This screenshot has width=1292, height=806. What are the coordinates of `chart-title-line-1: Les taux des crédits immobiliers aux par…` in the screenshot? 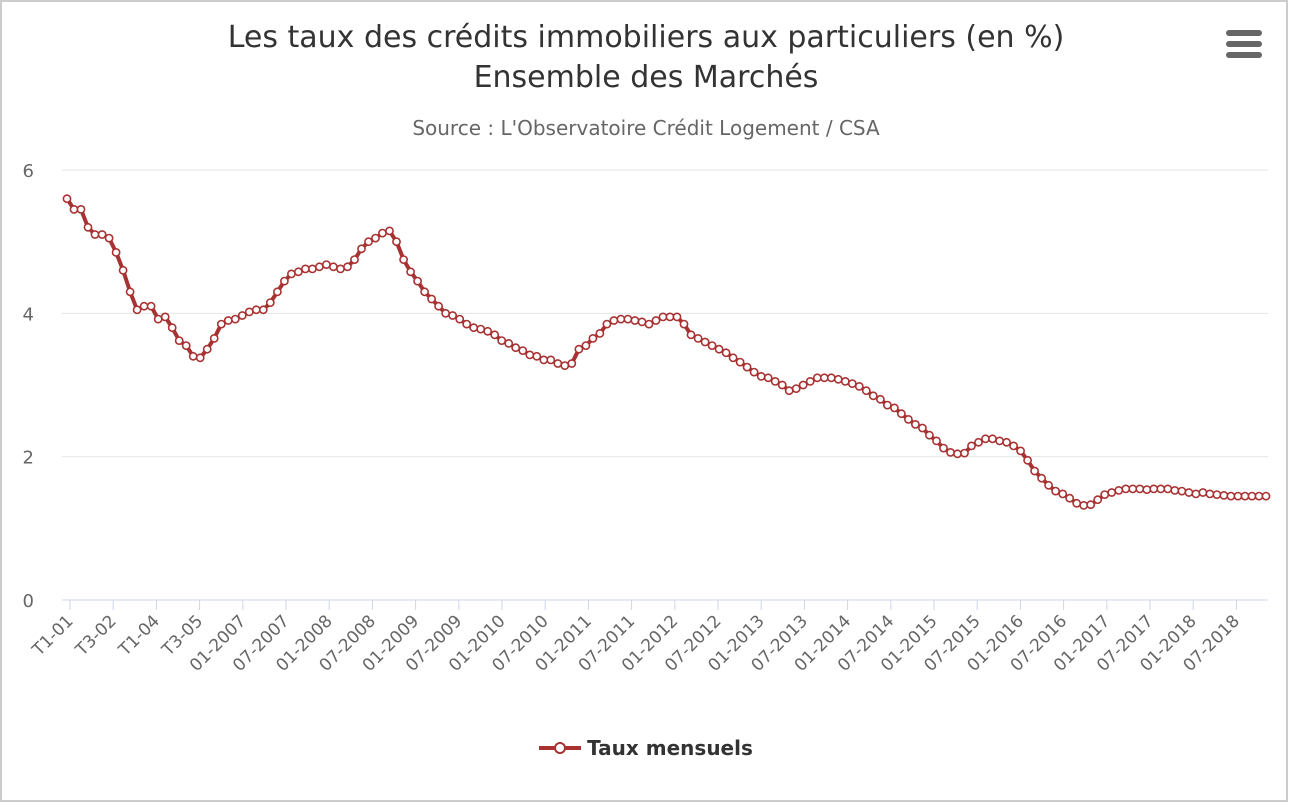 It's located at (646, 37).